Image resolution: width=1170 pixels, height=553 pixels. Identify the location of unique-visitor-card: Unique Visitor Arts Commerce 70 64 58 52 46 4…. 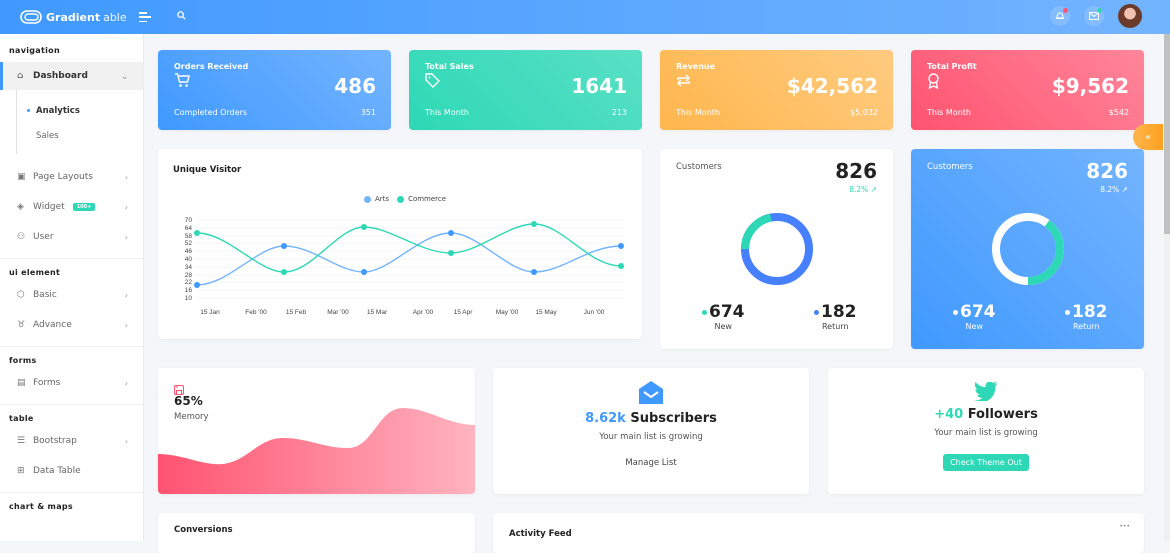
(400, 244).